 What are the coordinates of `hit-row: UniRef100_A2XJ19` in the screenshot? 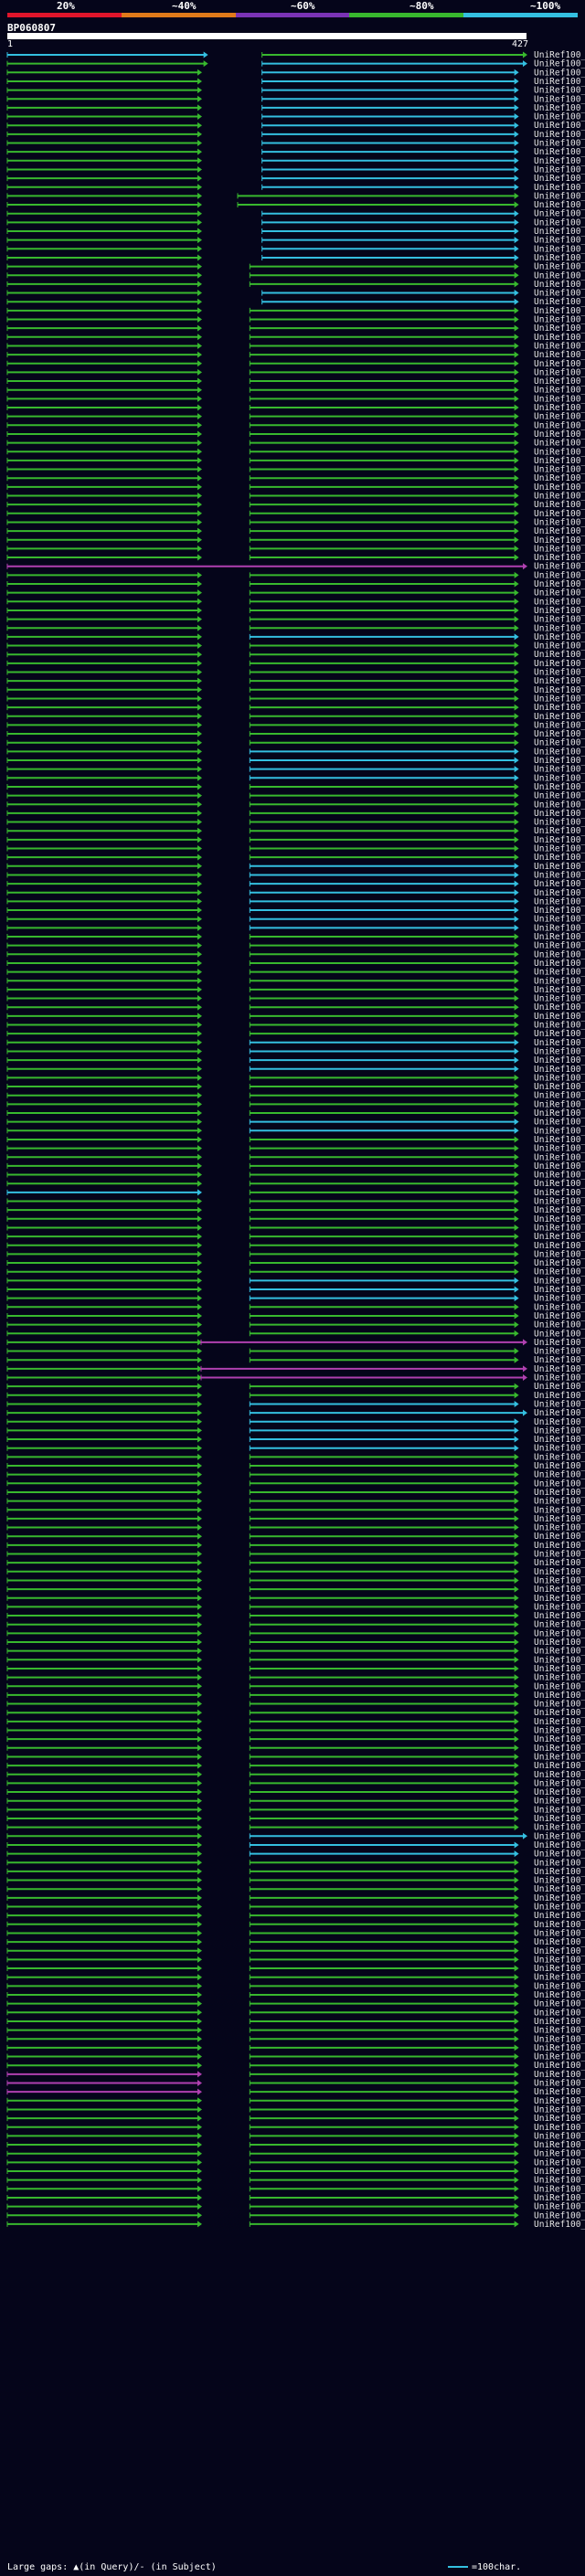 It's located at (296, 1316).